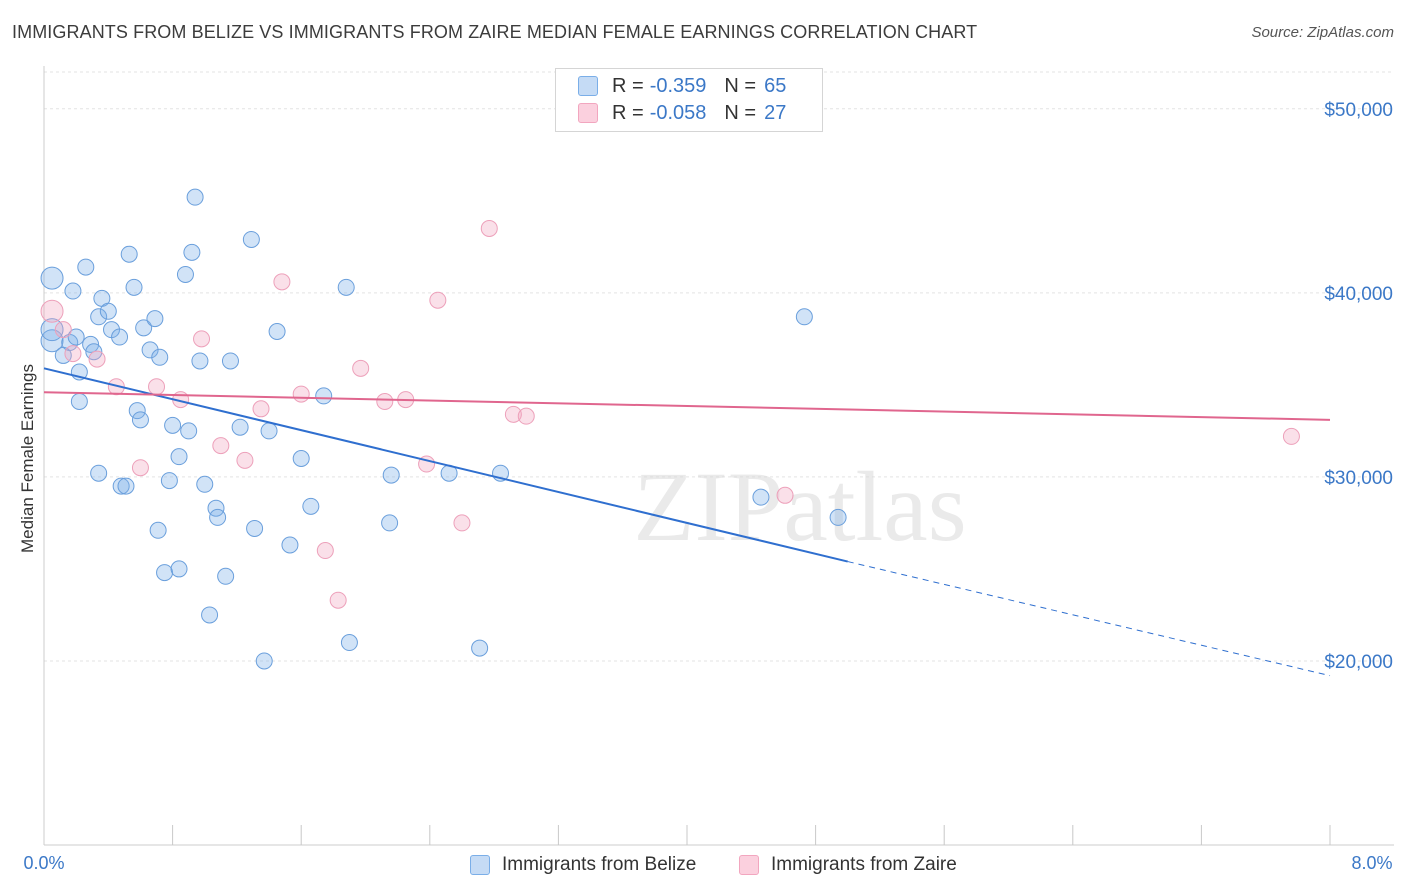  Describe the element at coordinates (1358, 294) in the screenshot. I see `y-tick-label: $40,000` at that location.